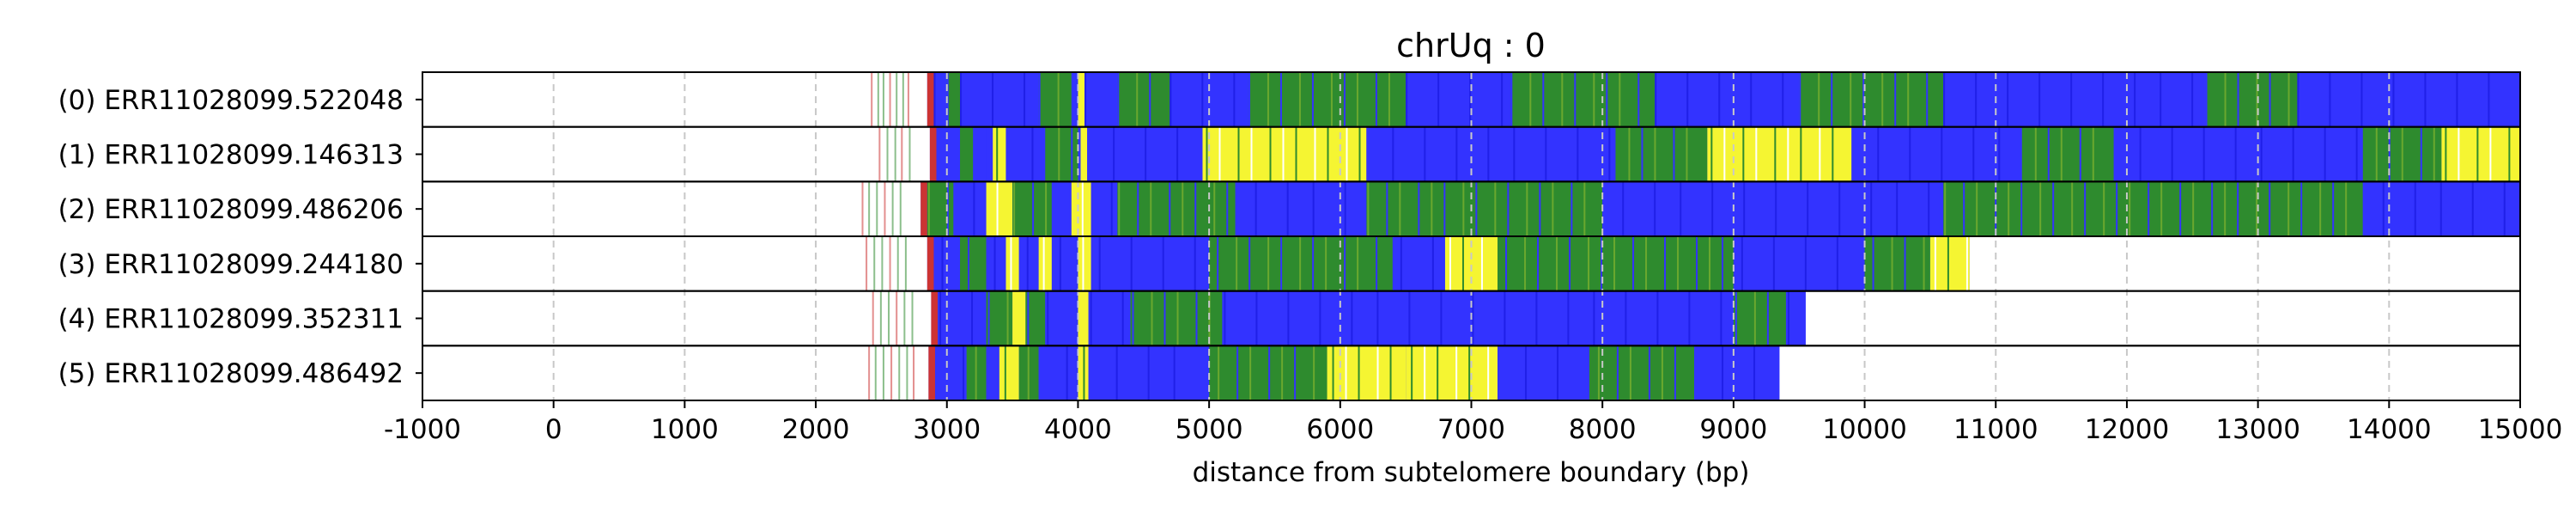 The image size is (2576, 519). What do you see at coordinates (554, 429) in the screenshot?
I see `x-tick-label: 0` at bounding box center [554, 429].